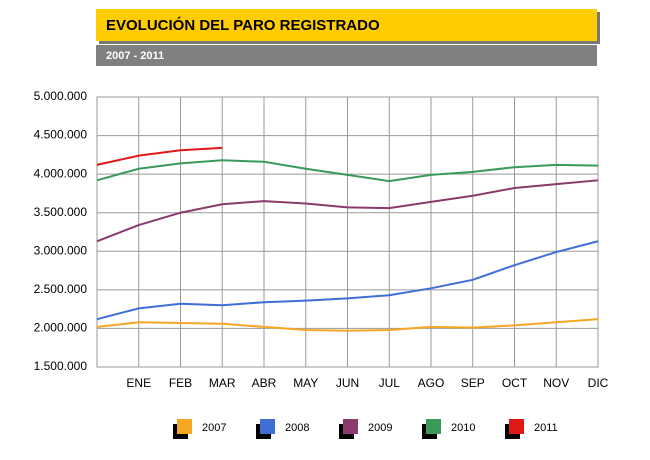 This screenshot has width=650, height=460. Describe the element at coordinates (135, 56) in the screenshot. I see `chart-subtitle: 2007 - 2011` at that location.